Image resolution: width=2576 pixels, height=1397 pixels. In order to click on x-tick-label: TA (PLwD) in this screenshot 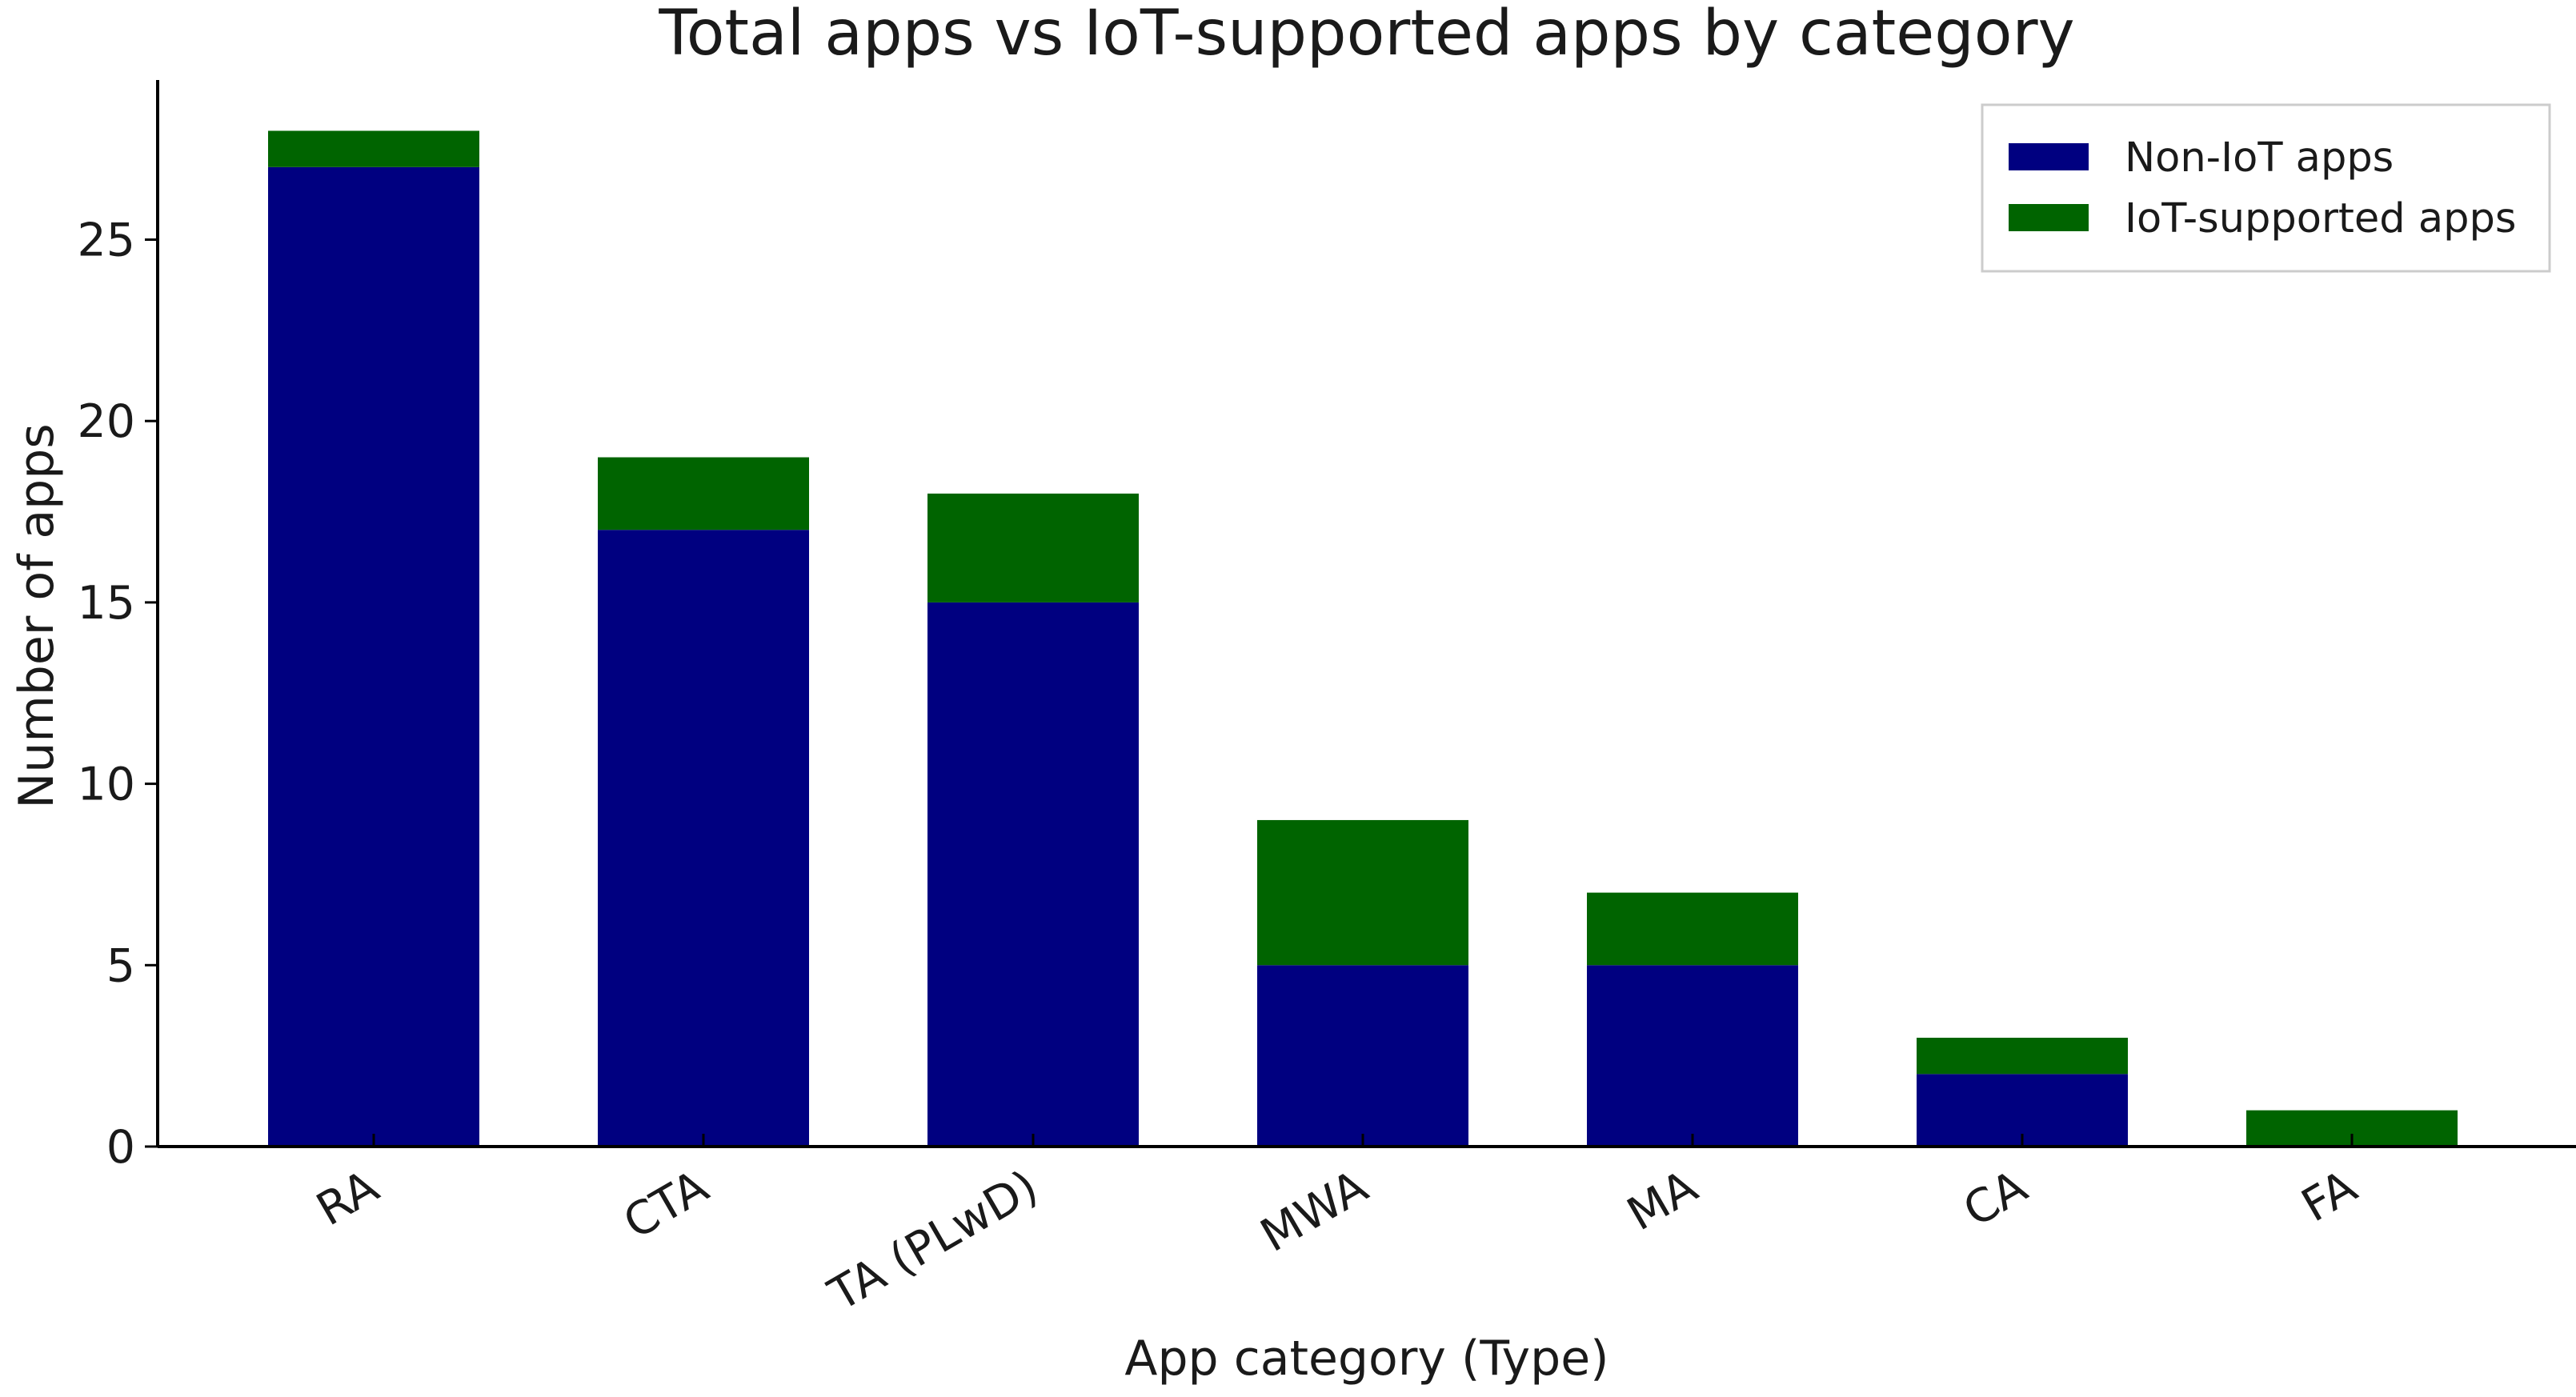, I will do `click(933, 1241)`.